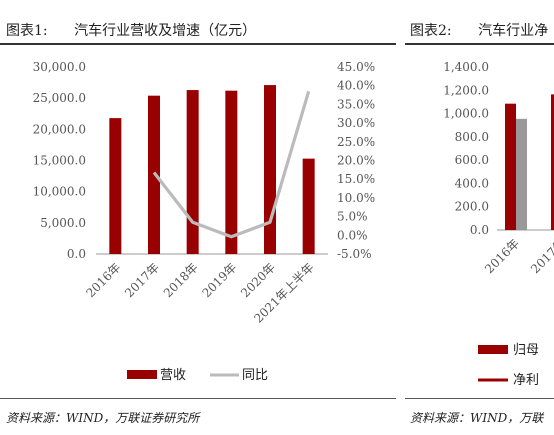 The width and height of the screenshot is (554, 435). What do you see at coordinates (466, 114) in the screenshot?
I see `chart2-y-tick-label: 1,000.0` at bounding box center [466, 114].